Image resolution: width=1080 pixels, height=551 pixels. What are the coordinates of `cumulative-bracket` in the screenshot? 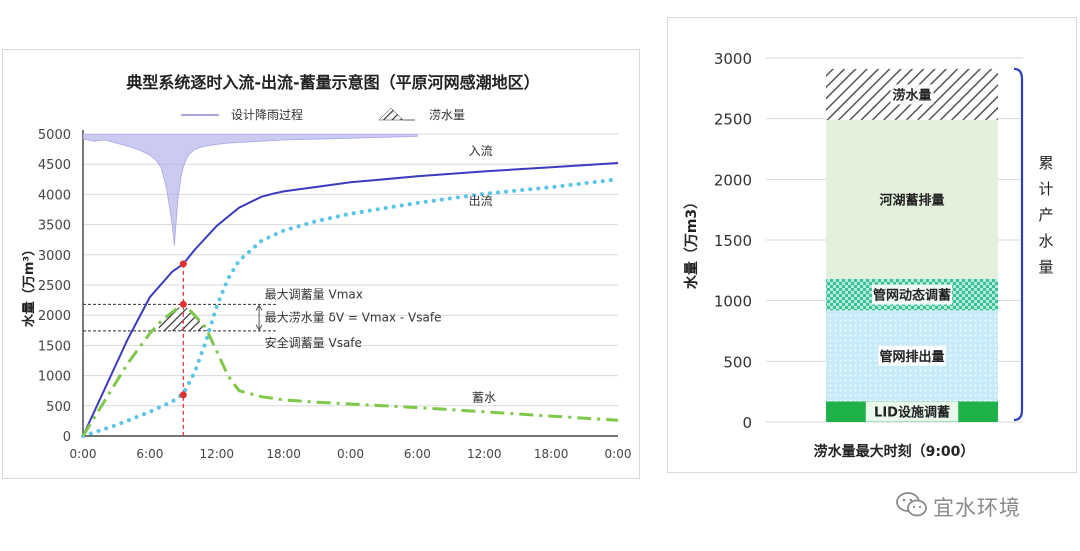 It's located at (1018, 244).